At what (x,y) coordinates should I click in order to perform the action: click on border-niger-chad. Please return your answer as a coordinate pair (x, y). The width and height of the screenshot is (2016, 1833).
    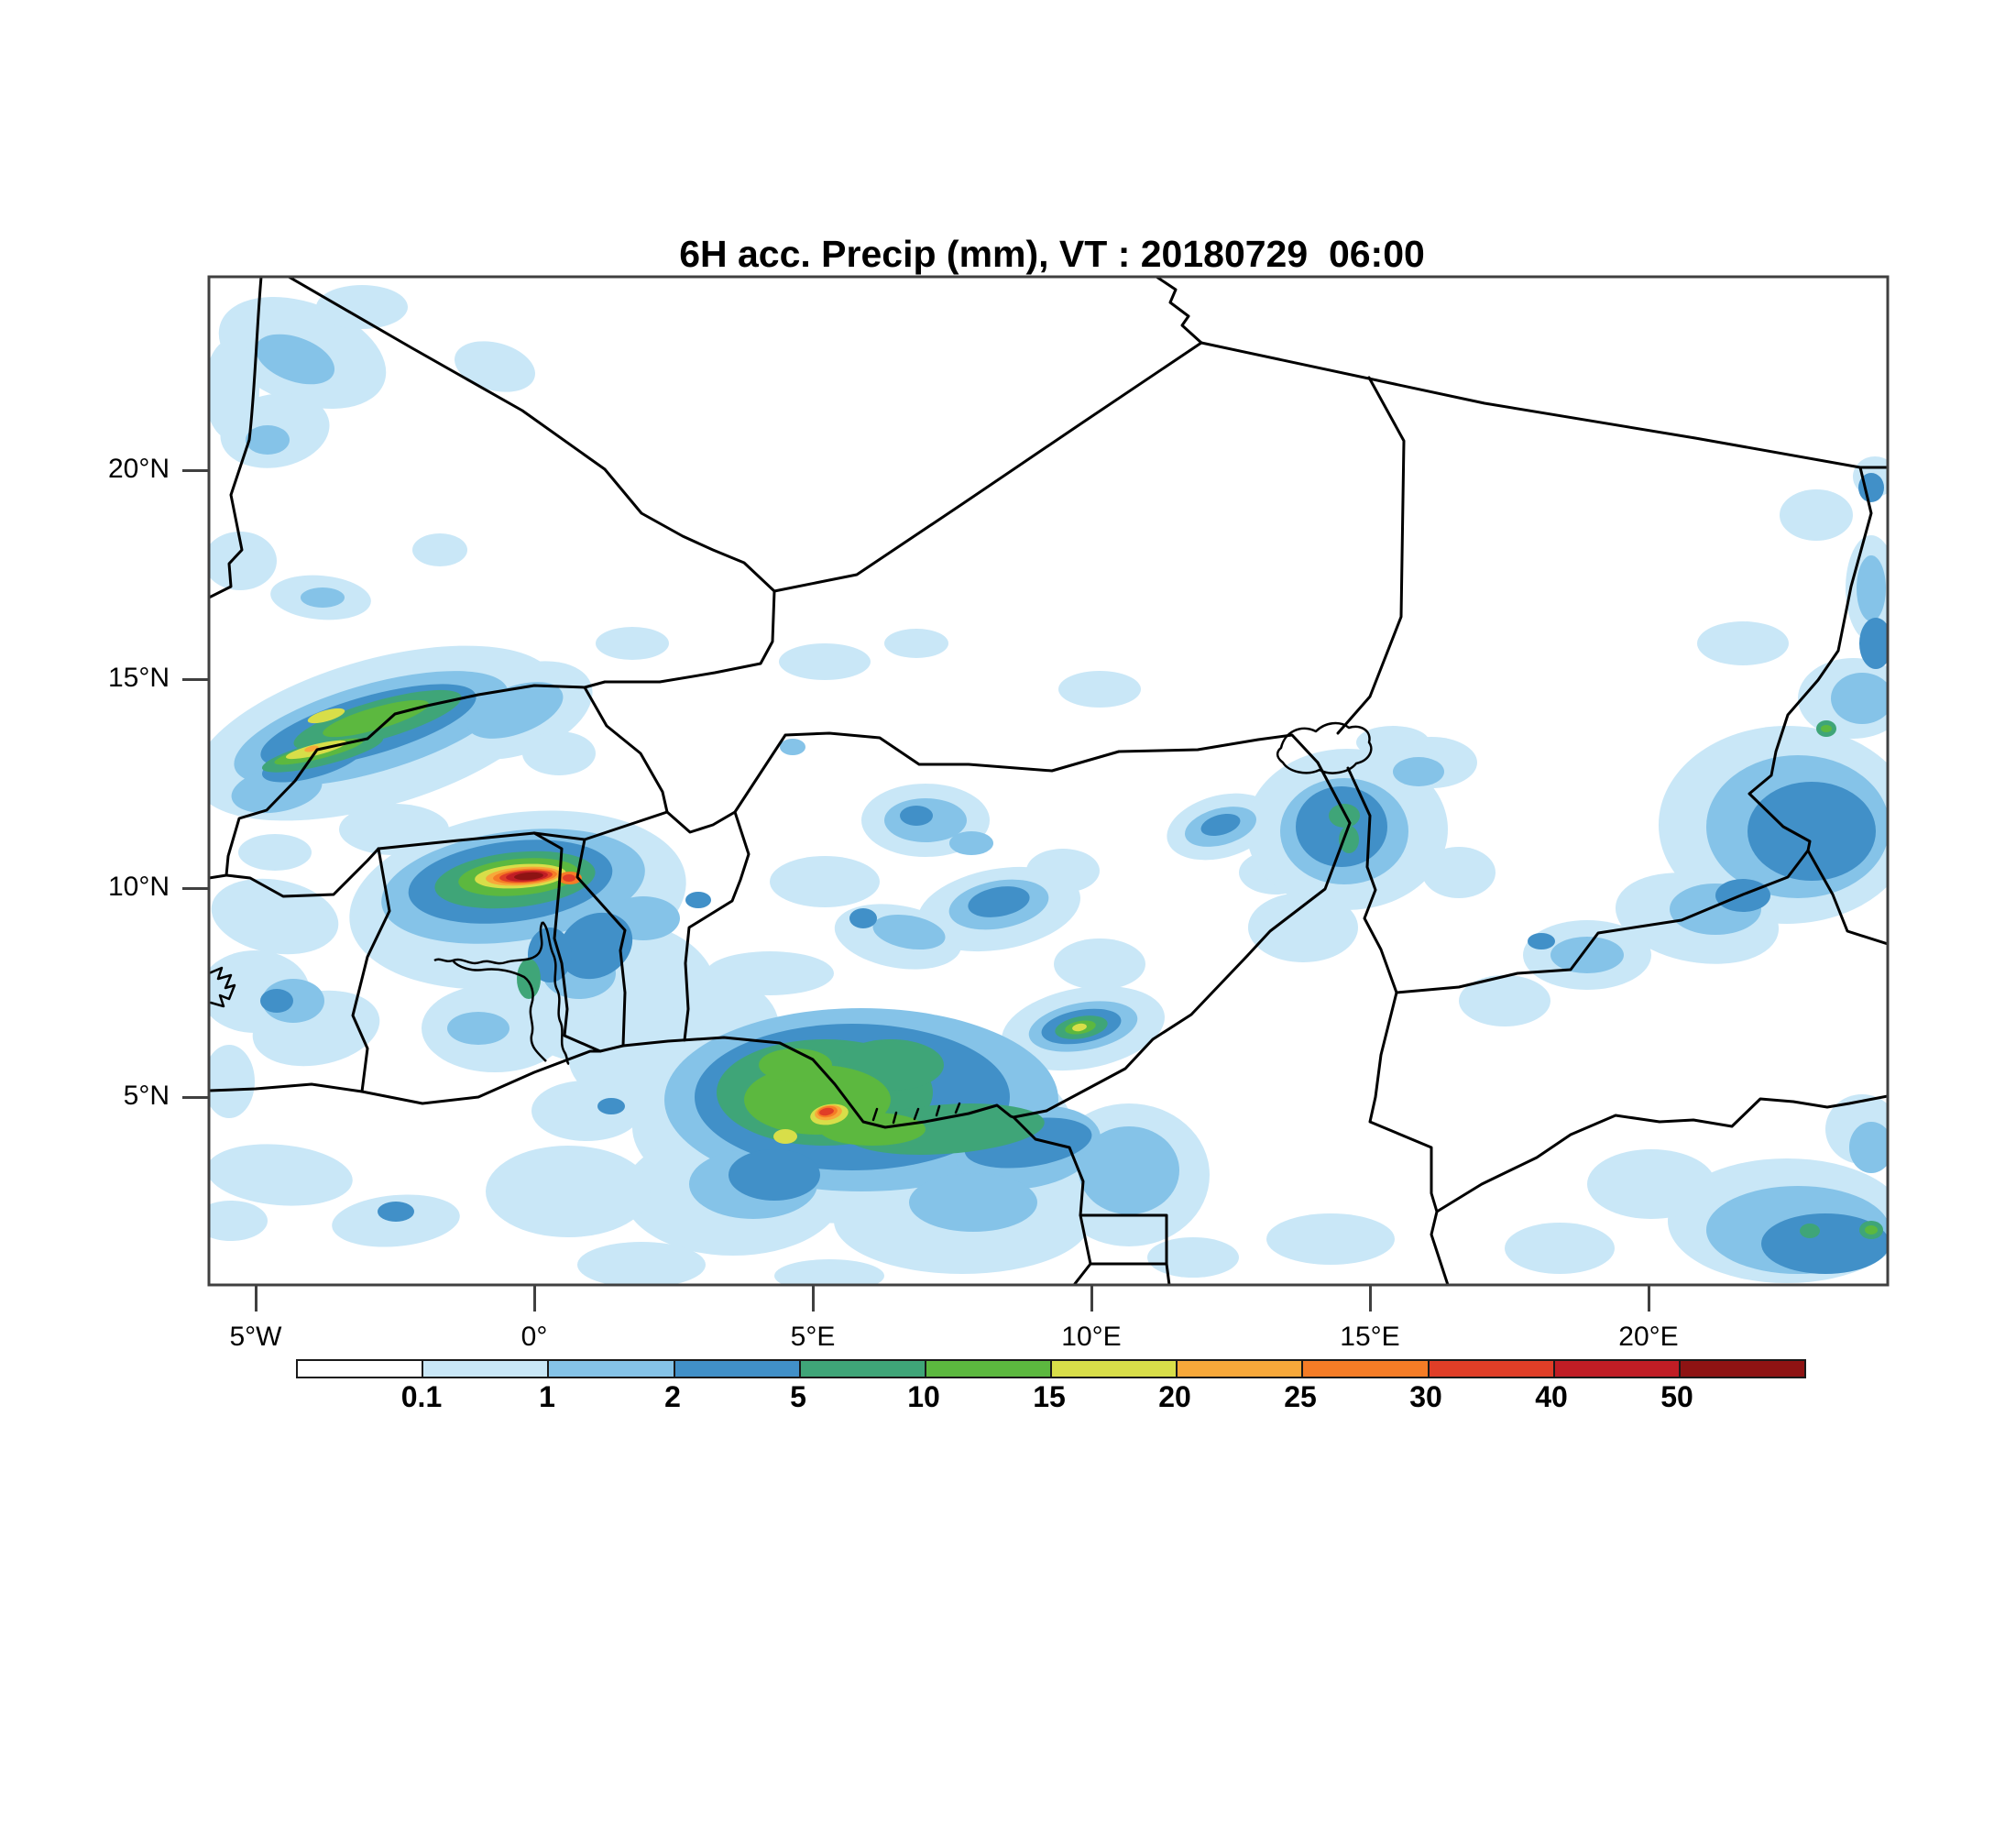
    Looking at the image, I should click on (1371, 555).